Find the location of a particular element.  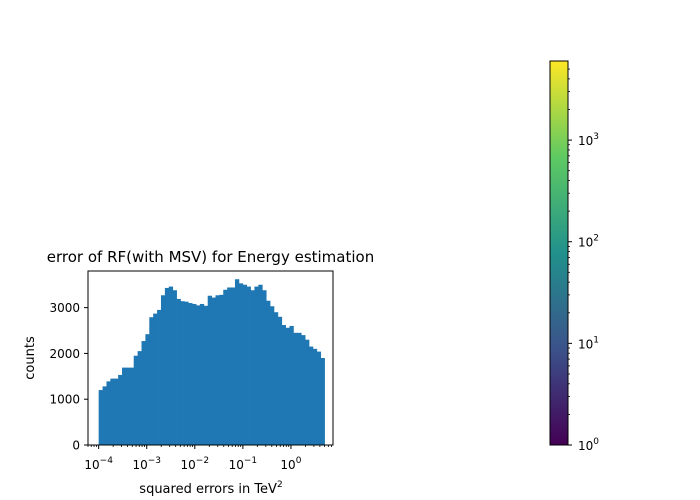

colorbar-tick-label: 10¹ is located at coordinates (588, 343).